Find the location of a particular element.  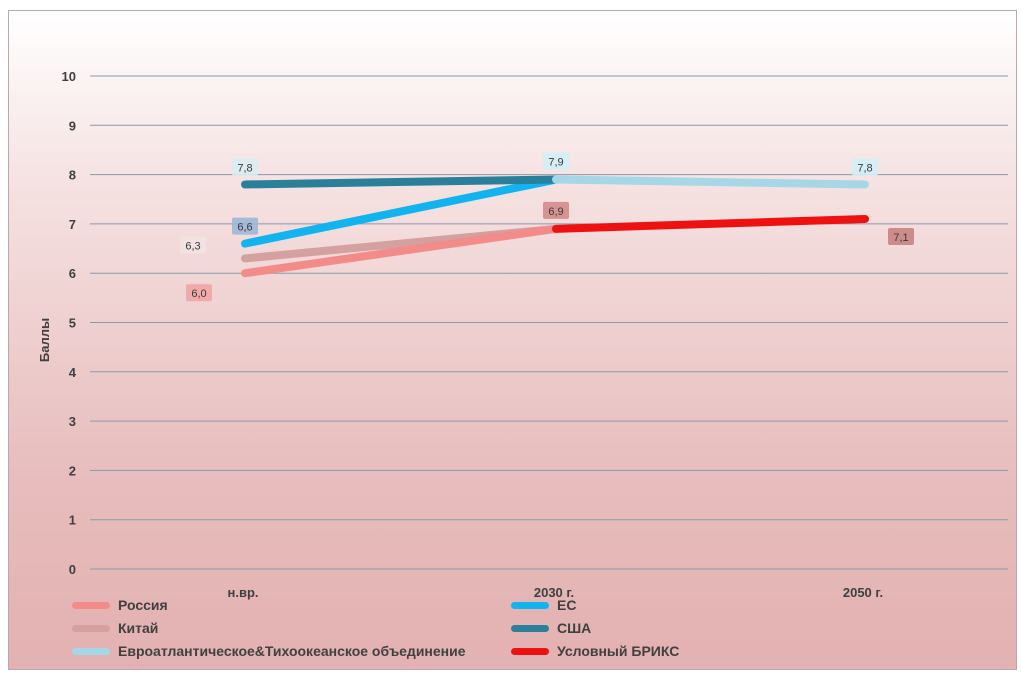

svg-text: 7,1 is located at coordinates (900, 238).